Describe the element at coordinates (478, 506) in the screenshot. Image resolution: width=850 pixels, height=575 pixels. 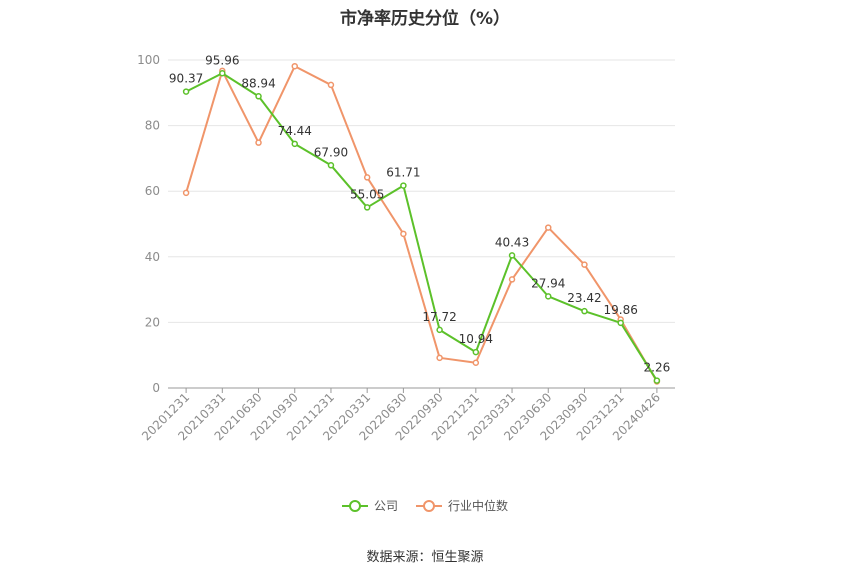
I see `legend-label-industry-median: 行业中位数` at that location.